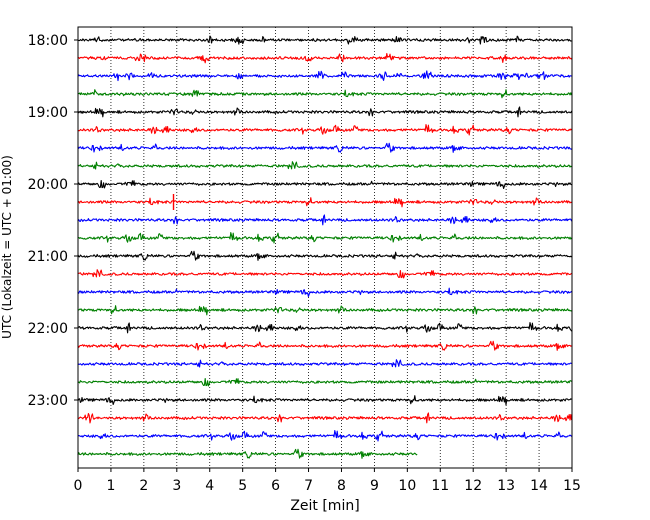 Image resolution: width=650 pixels, height=520 pixels. What do you see at coordinates (324, 506) in the screenshot?
I see `x-axis-title: Zeit [min]` at bounding box center [324, 506].